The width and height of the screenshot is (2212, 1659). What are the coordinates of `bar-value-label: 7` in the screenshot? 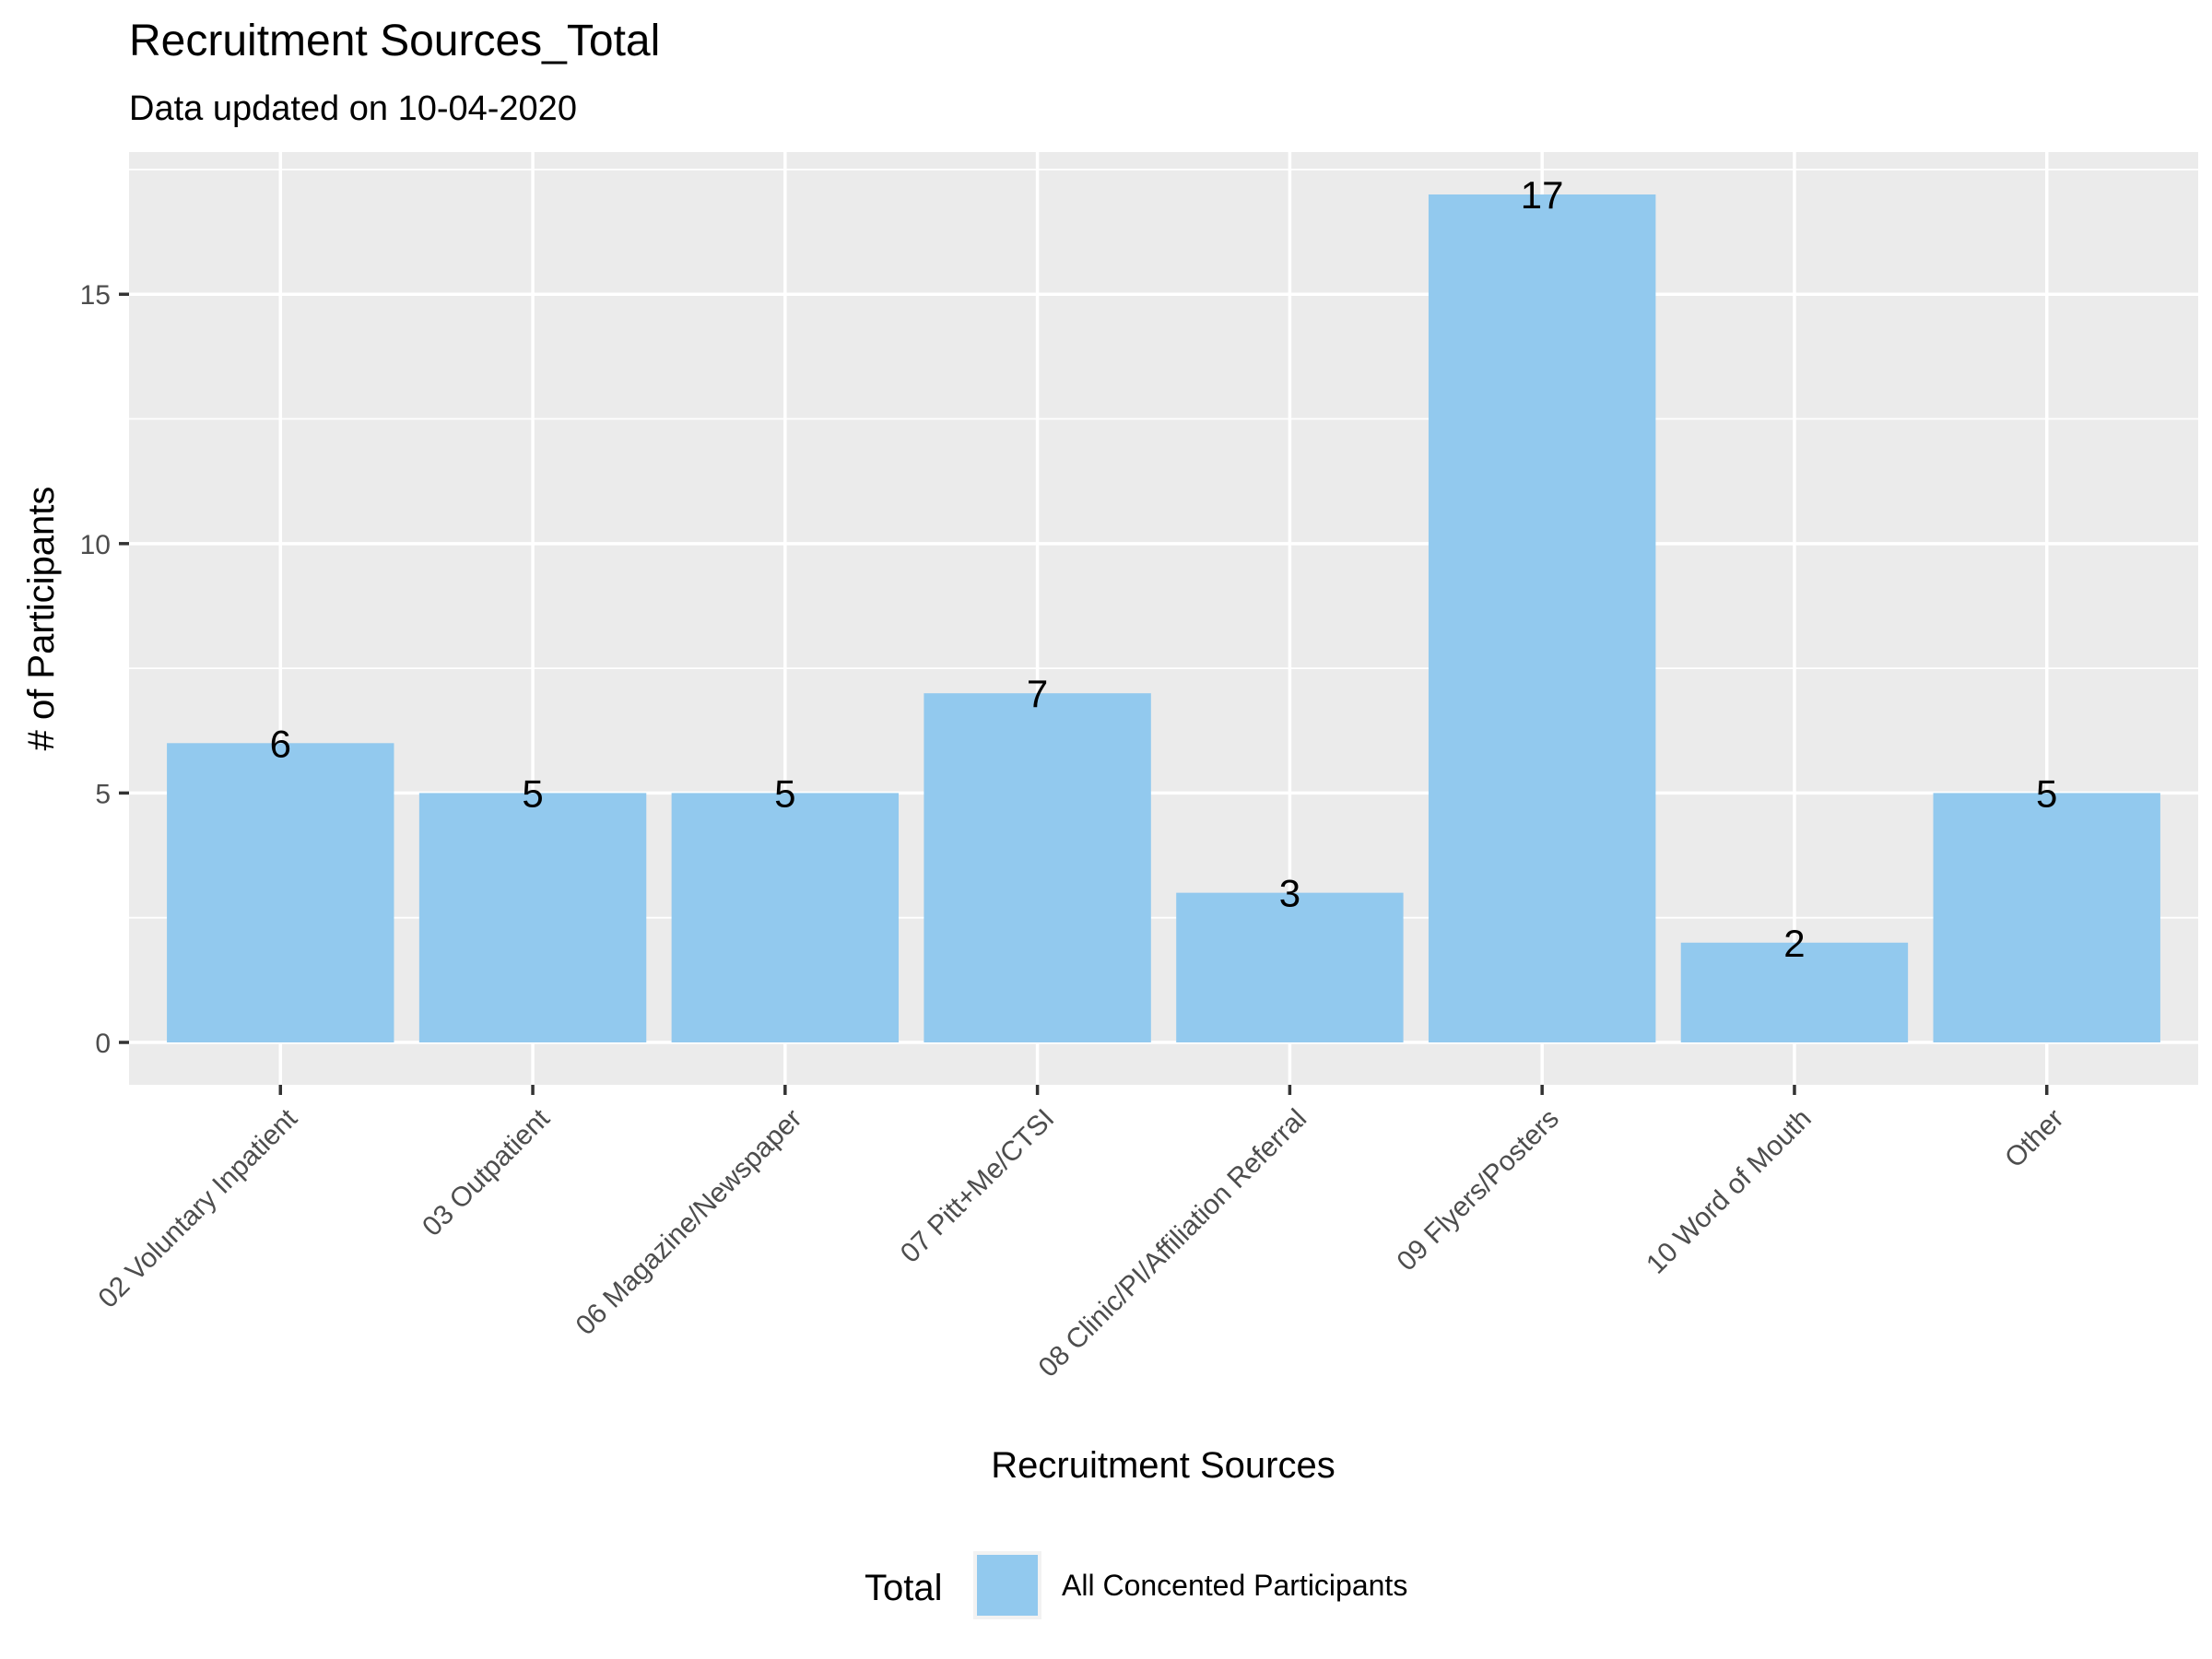 It's located at (1037, 693).